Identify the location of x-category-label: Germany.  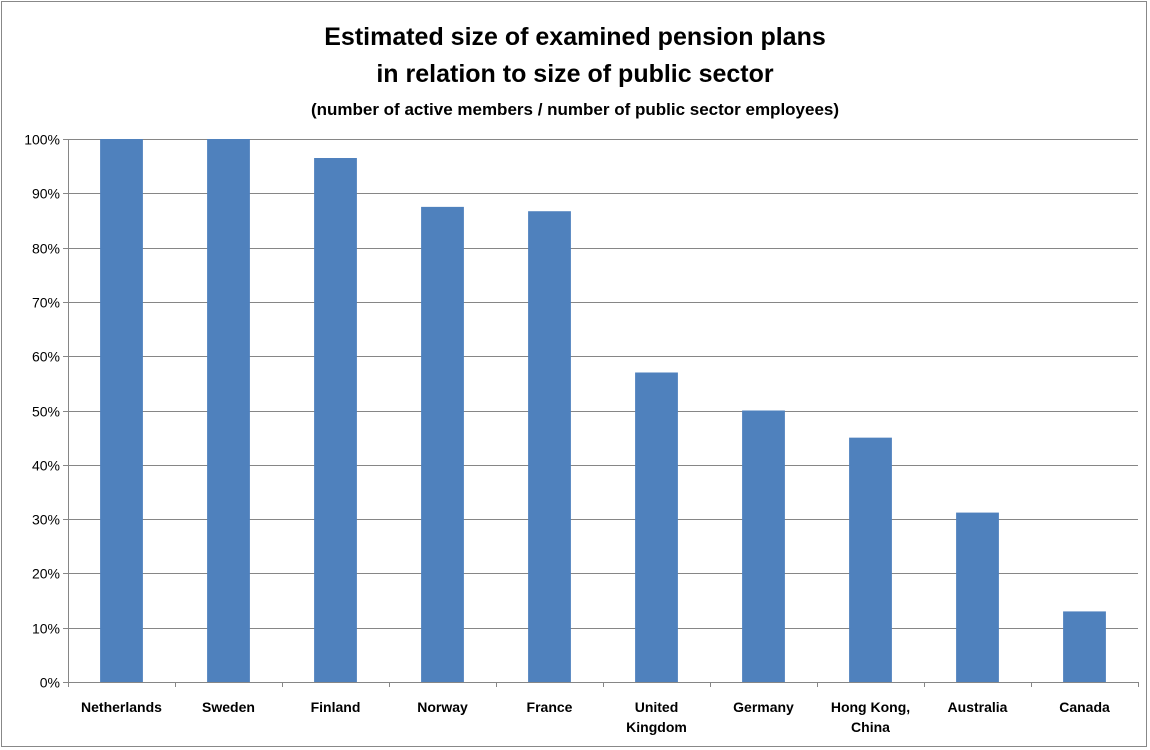
(763, 707).